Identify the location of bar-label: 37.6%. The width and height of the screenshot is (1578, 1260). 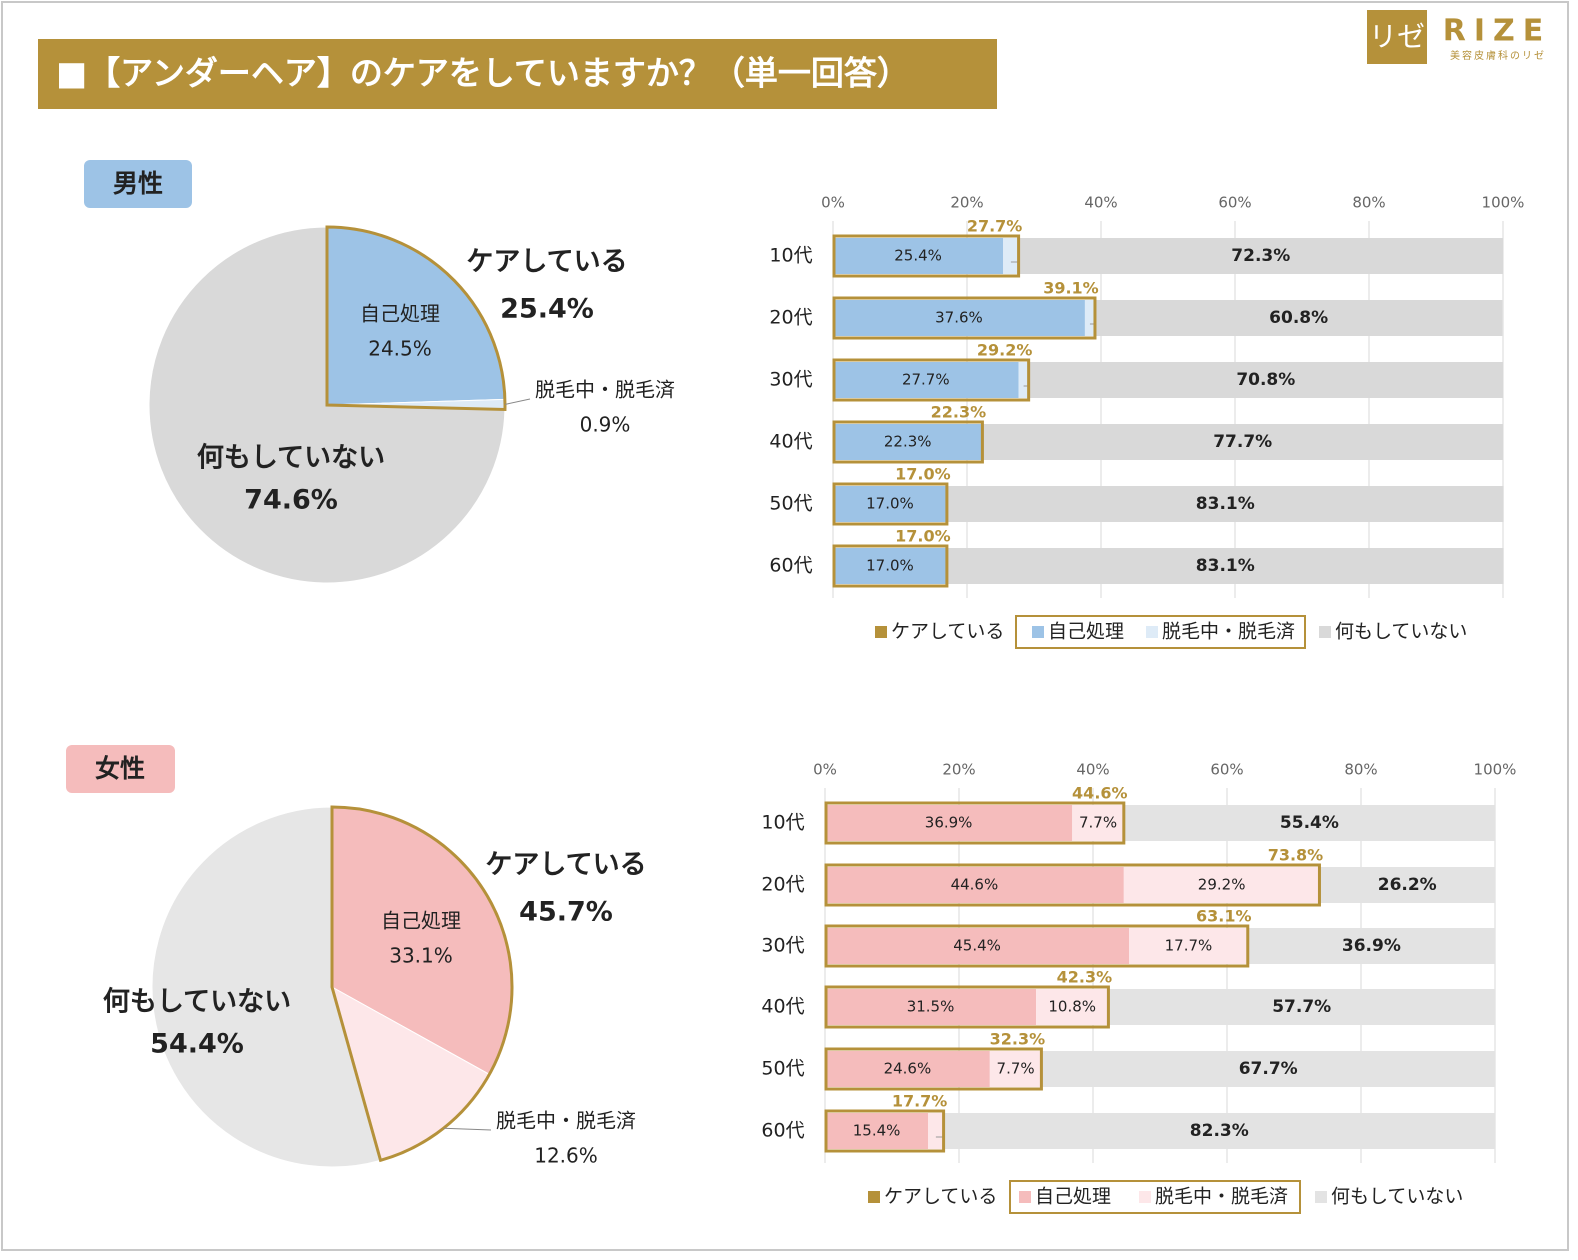
(959, 318).